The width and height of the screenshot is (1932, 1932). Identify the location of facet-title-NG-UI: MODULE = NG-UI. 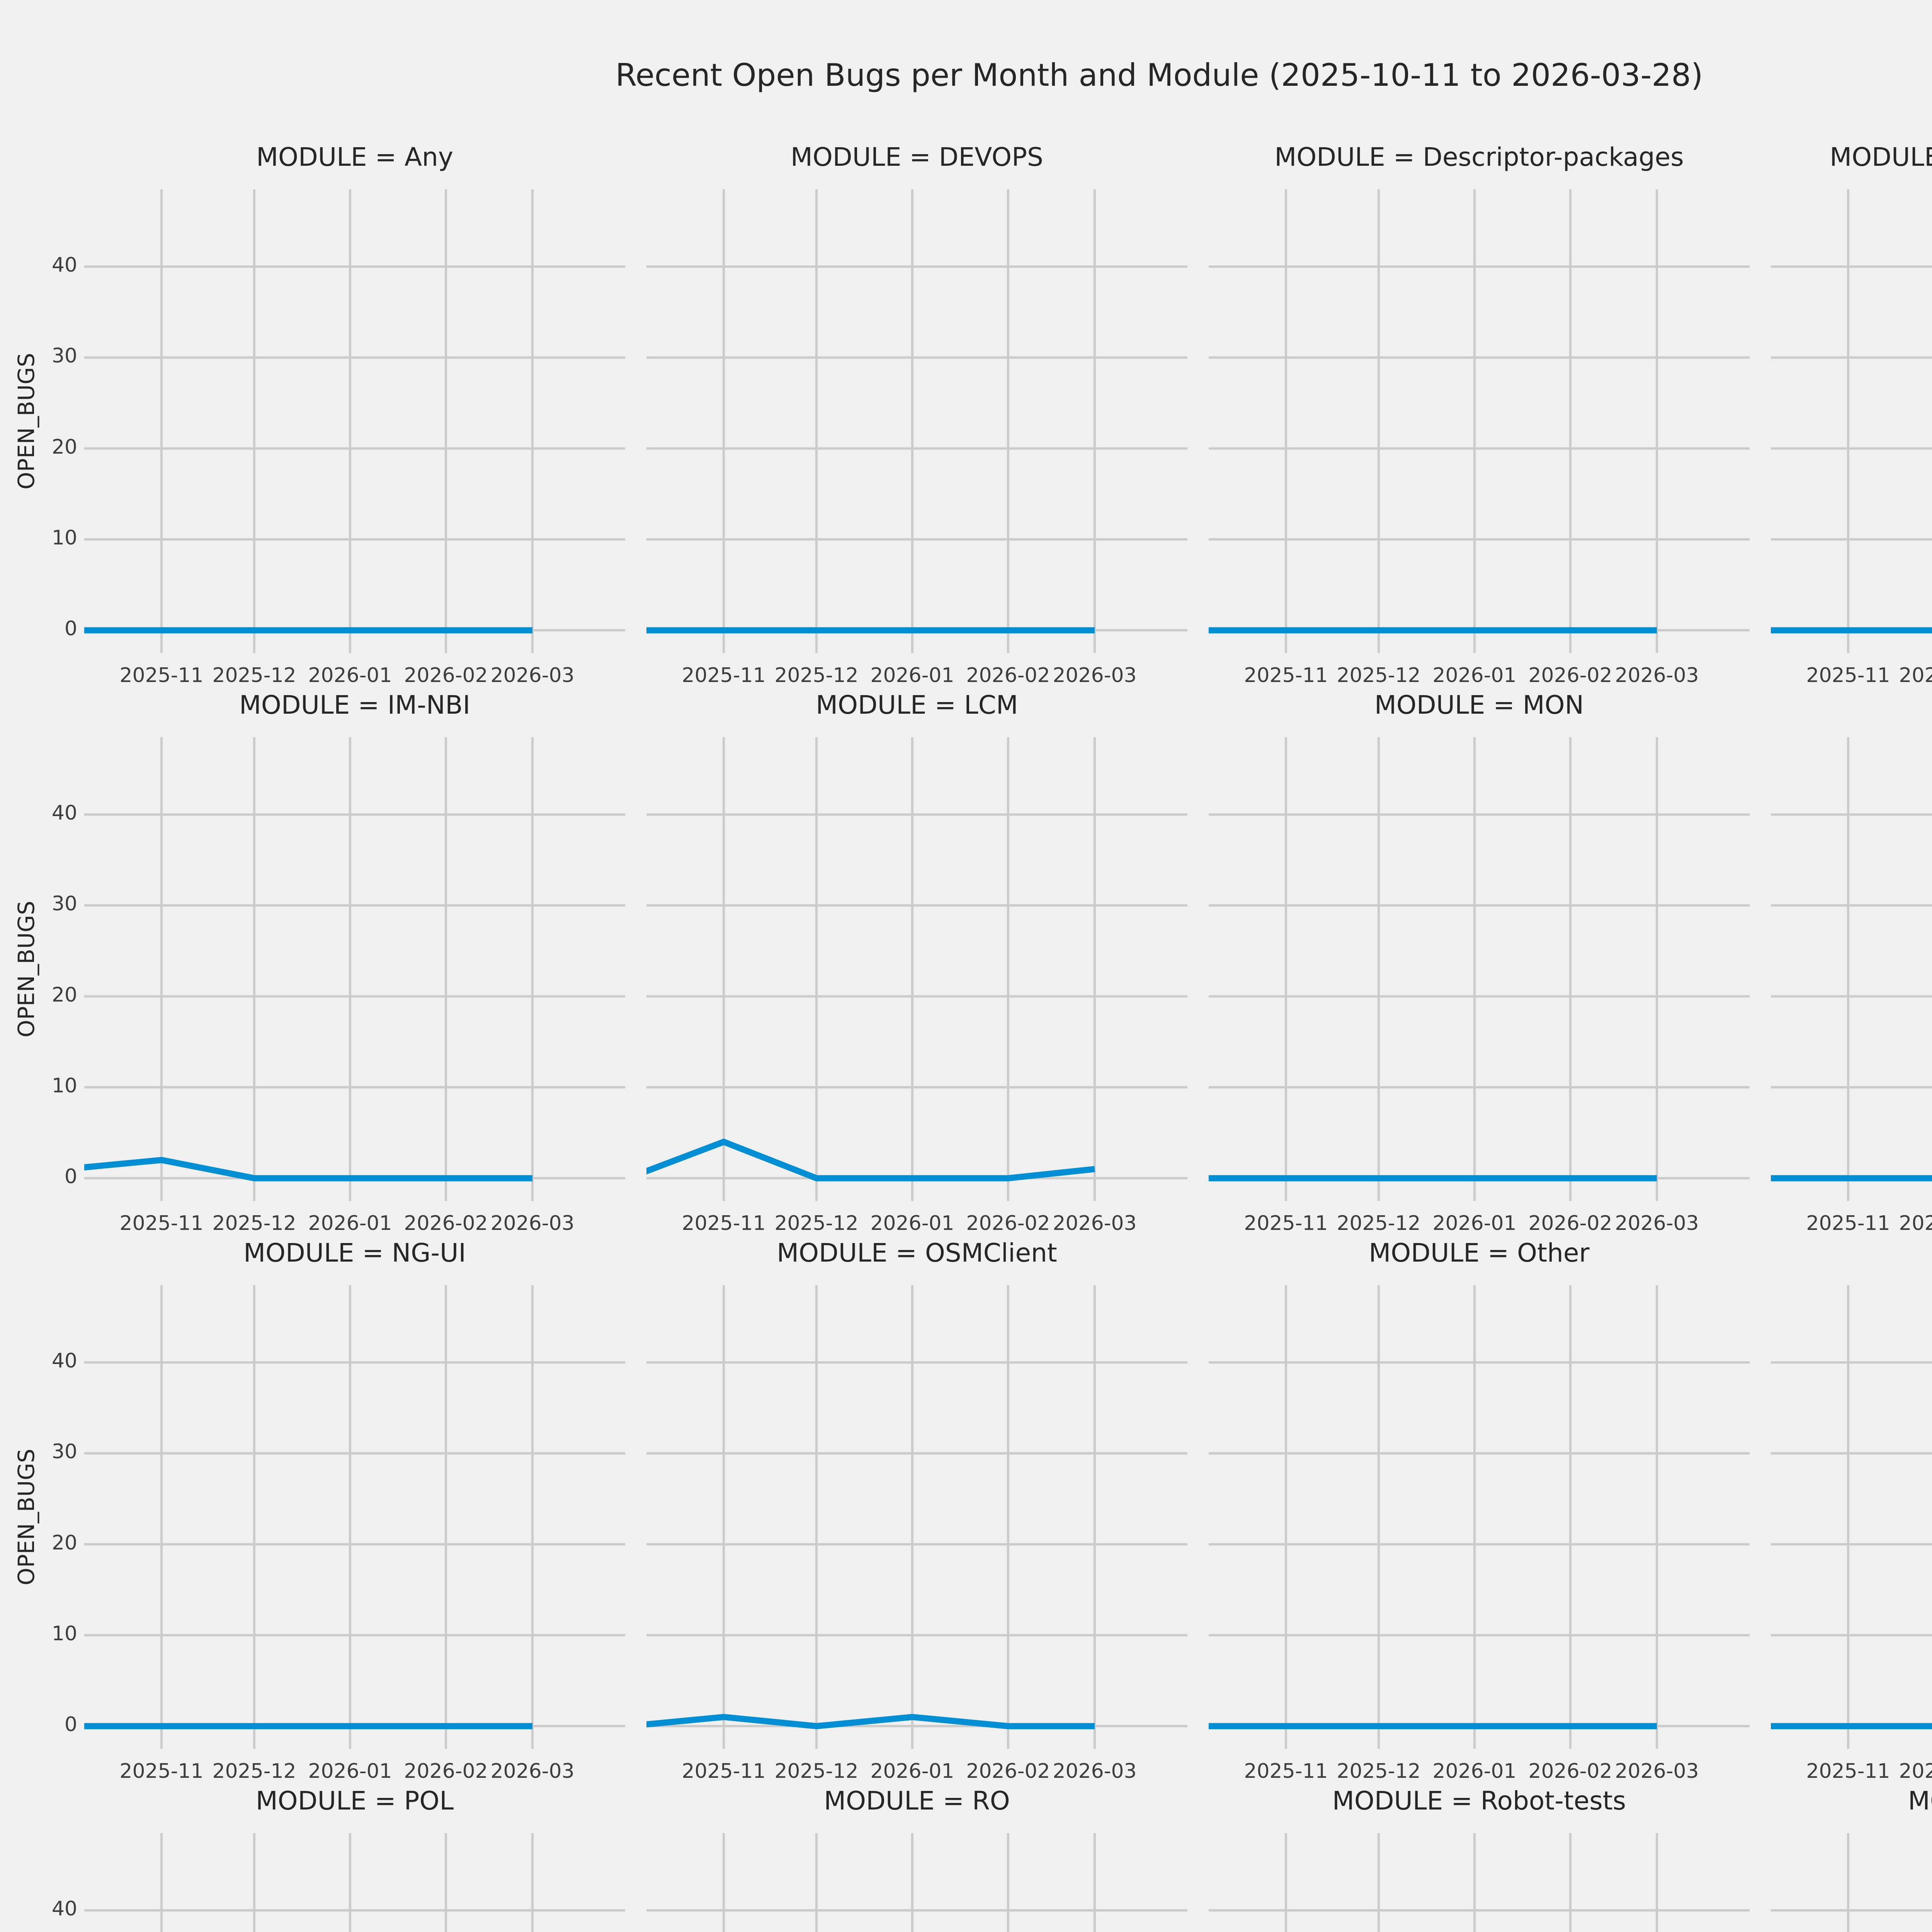
(355, 1253).